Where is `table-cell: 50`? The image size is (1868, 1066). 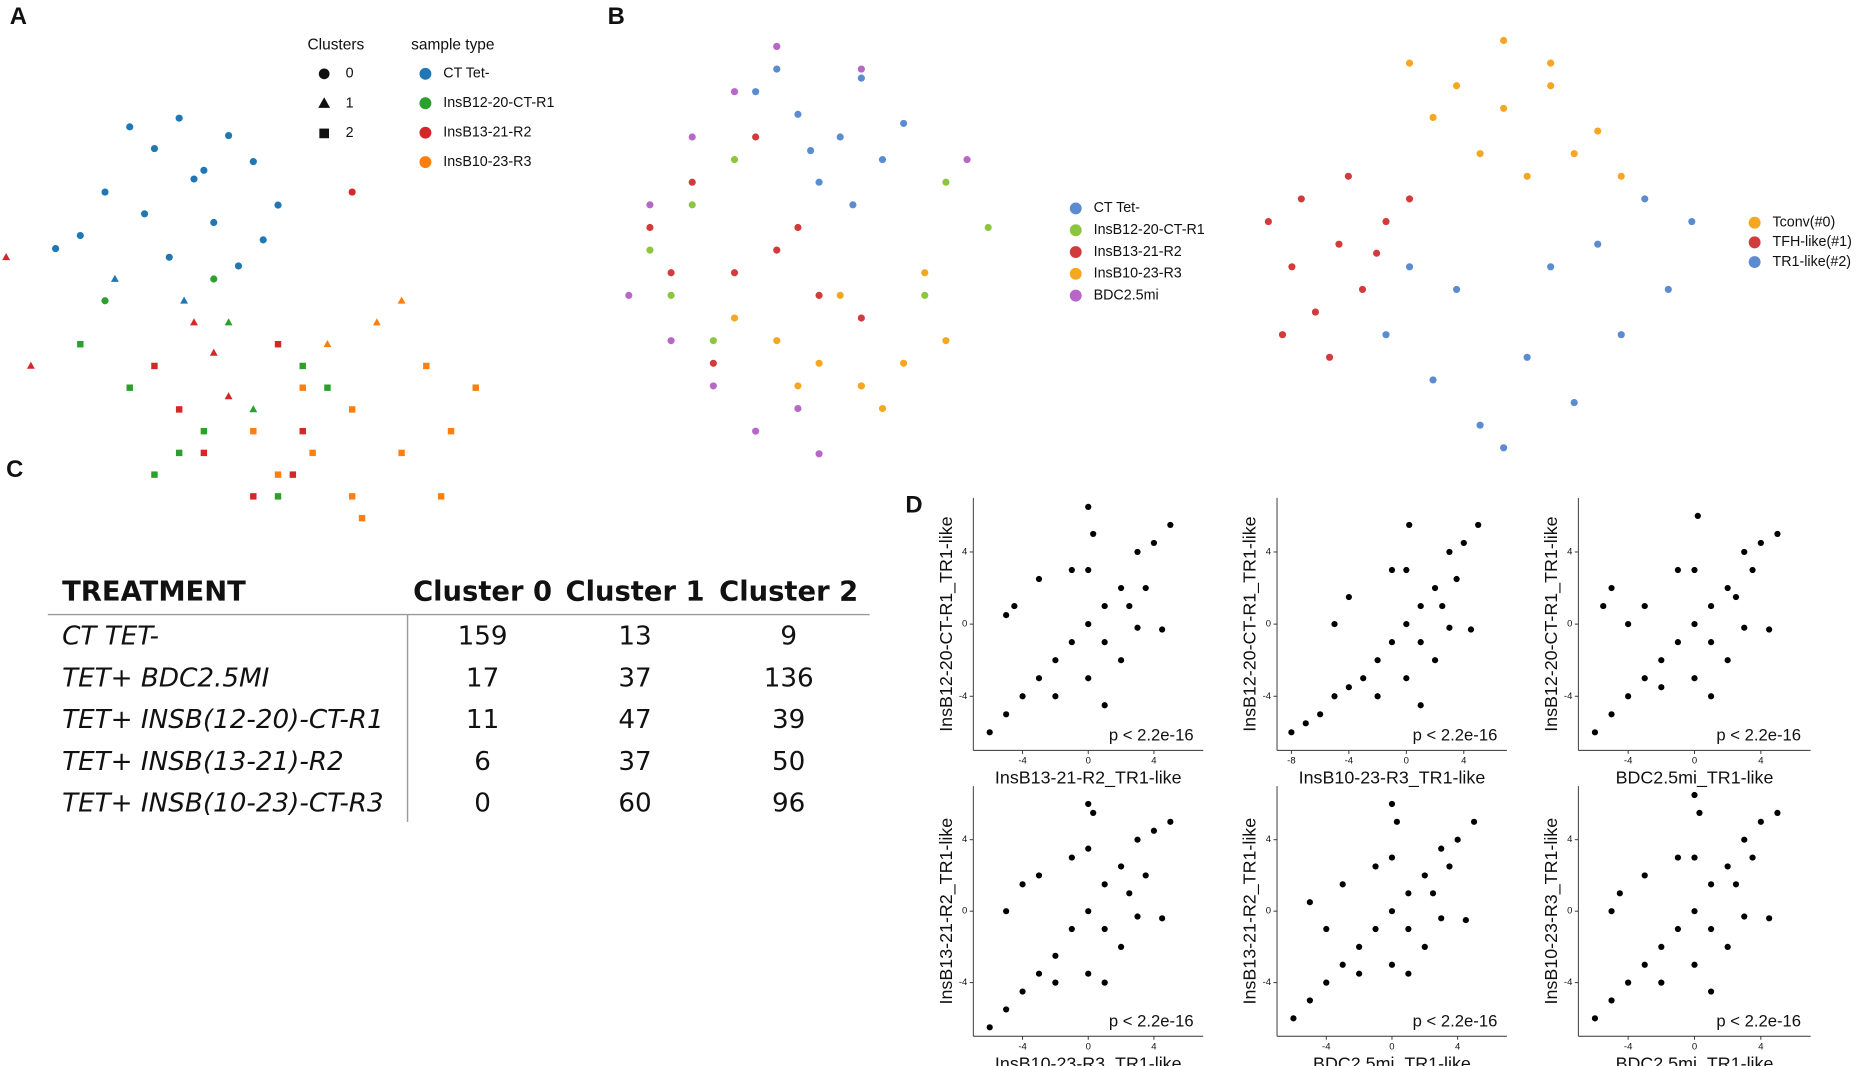 table-cell: 50 is located at coordinates (788, 762).